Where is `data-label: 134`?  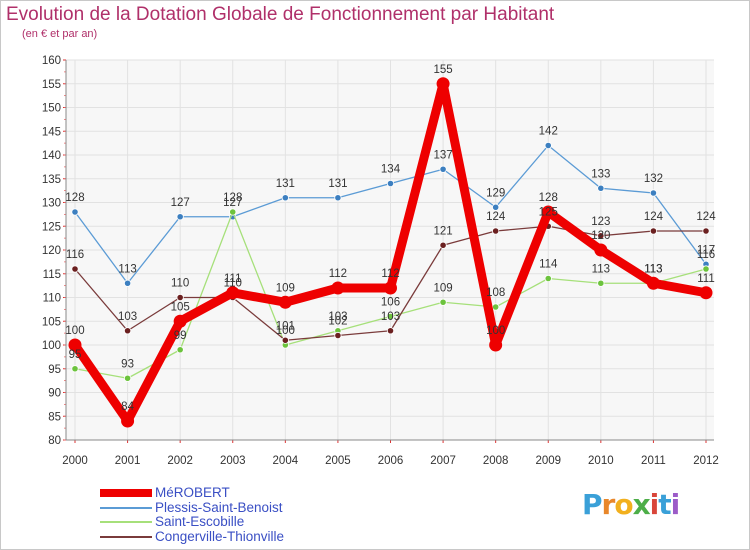
data-label: 134 is located at coordinates (391, 170).